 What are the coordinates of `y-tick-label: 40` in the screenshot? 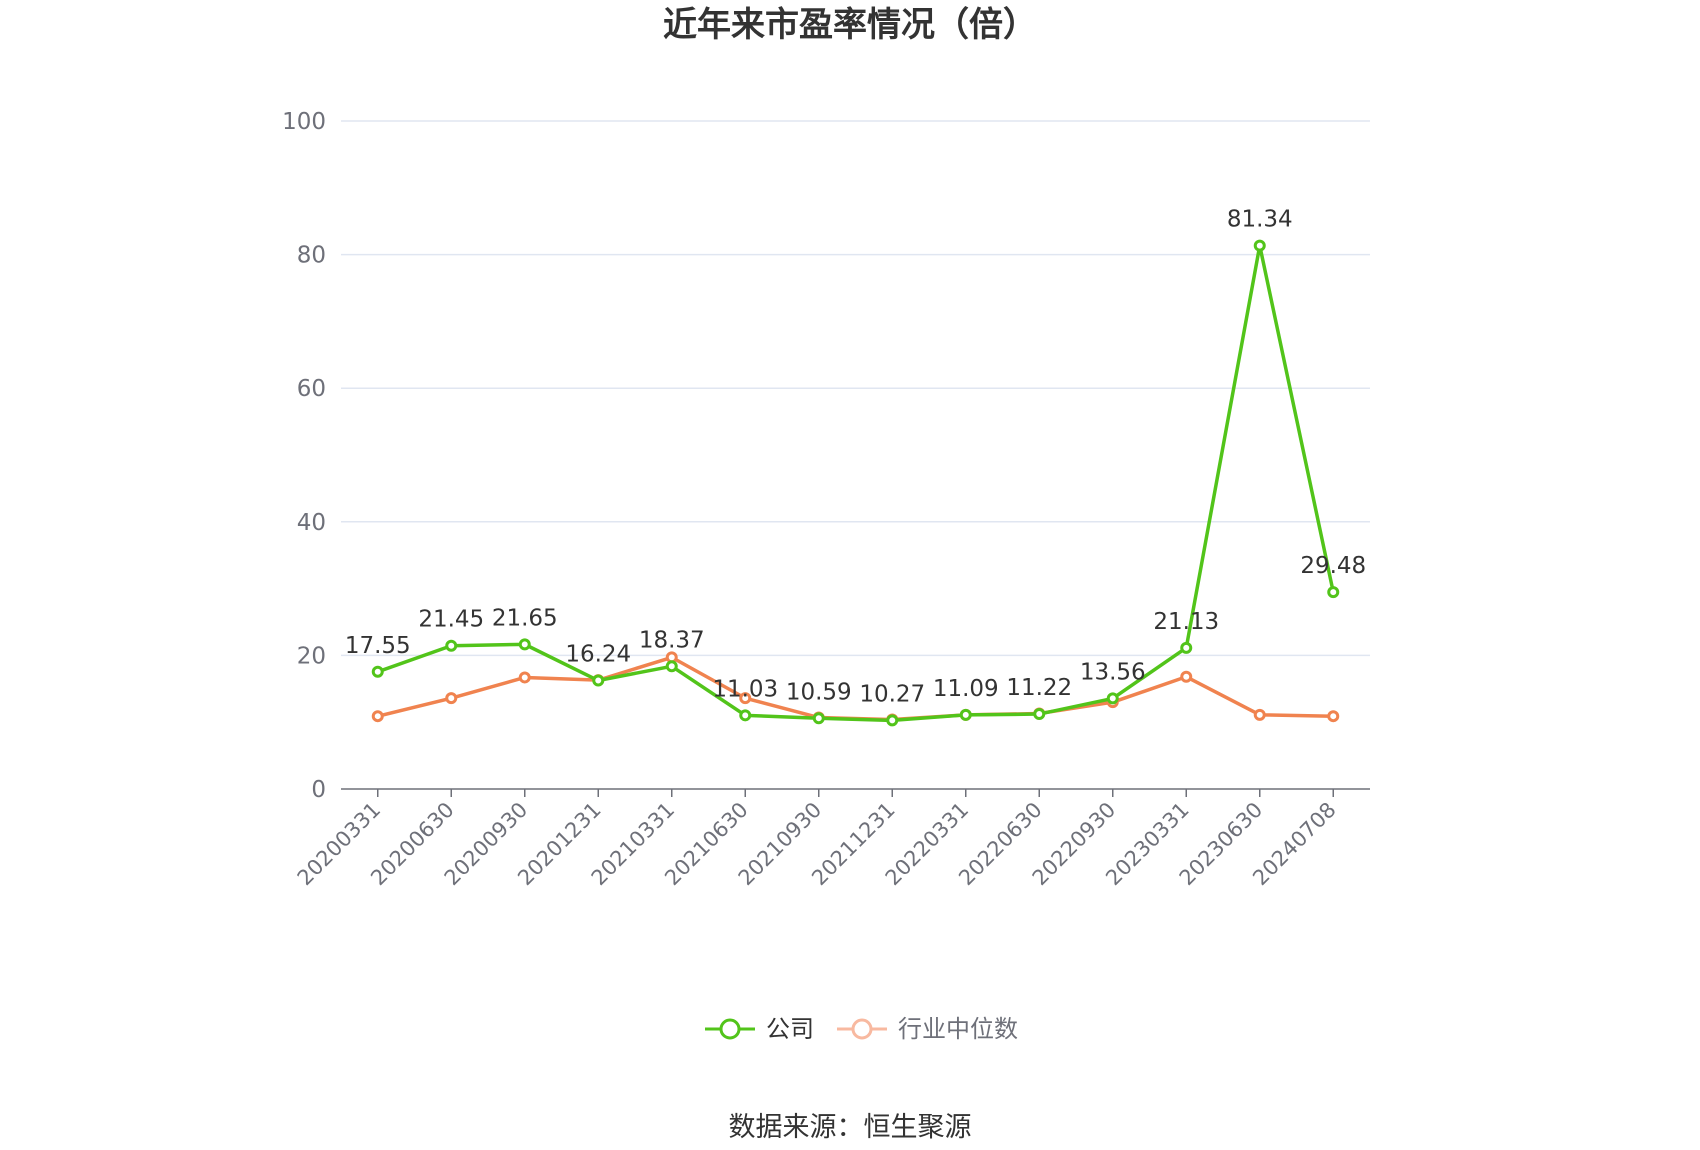 It's located at (311, 523).